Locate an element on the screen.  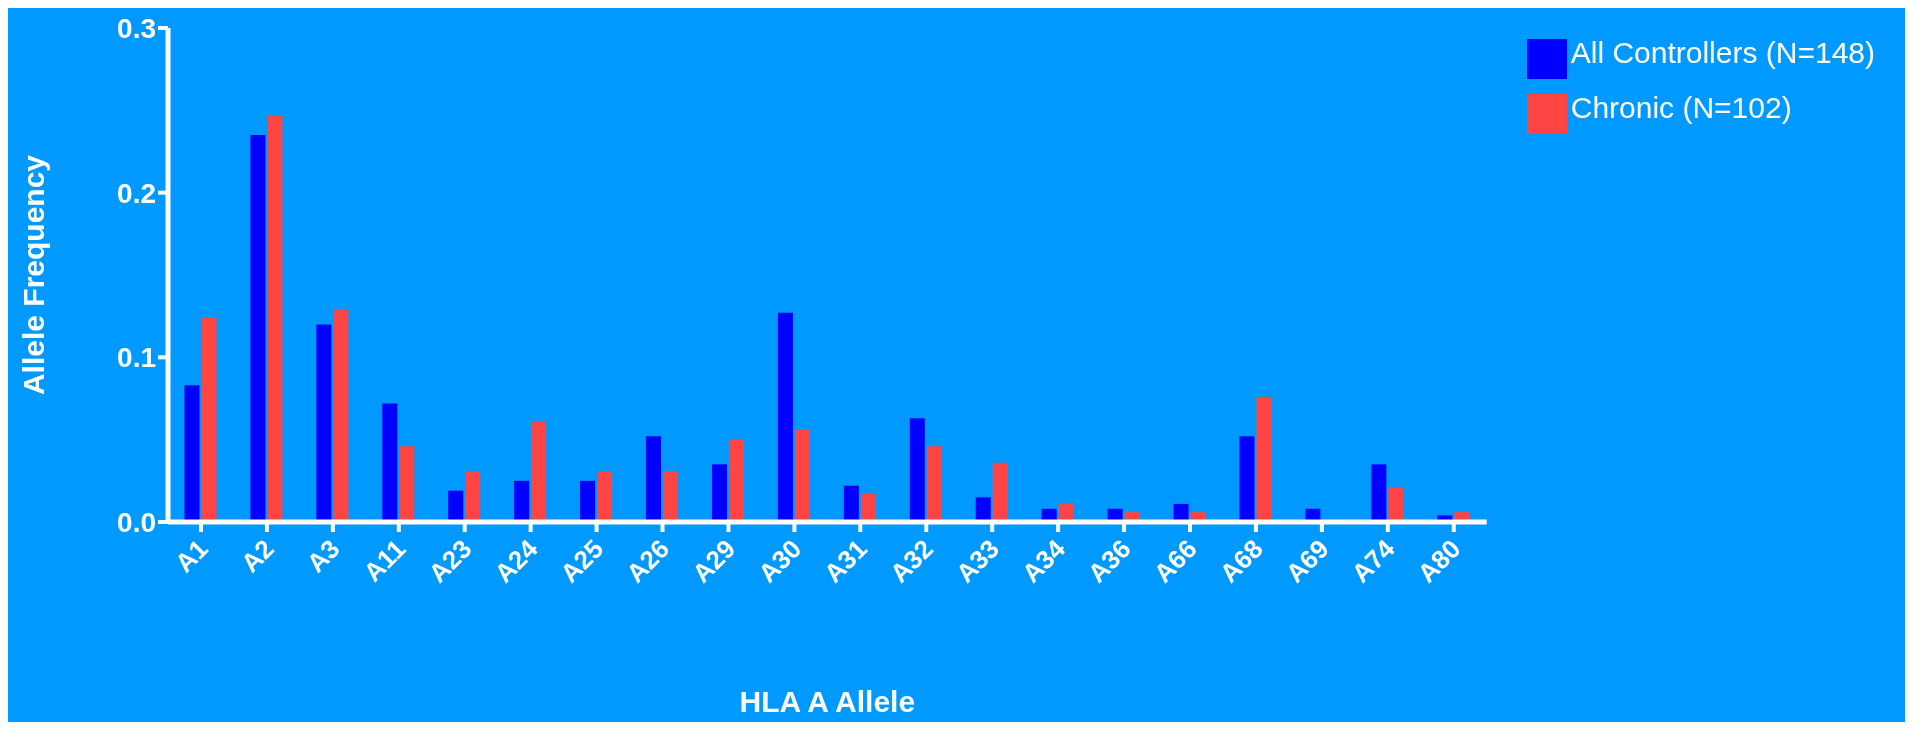
x-axis-title: HLA A Allele is located at coordinates (827, 701).